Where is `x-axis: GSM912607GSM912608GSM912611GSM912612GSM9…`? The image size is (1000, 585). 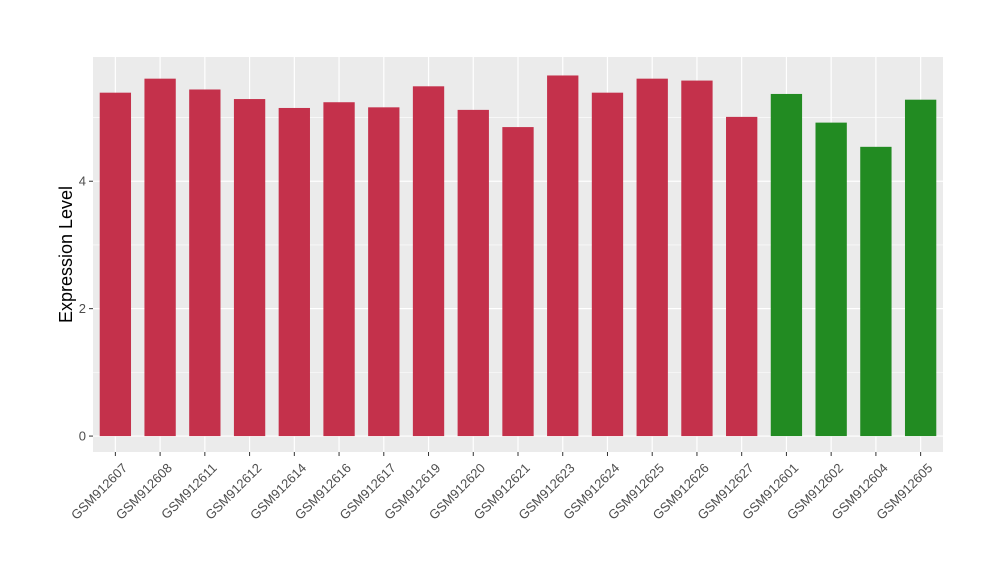
x-axis: GSM912607GSM912608GSM912611GSM912612GSM9… is located at coordinates (502, 487).